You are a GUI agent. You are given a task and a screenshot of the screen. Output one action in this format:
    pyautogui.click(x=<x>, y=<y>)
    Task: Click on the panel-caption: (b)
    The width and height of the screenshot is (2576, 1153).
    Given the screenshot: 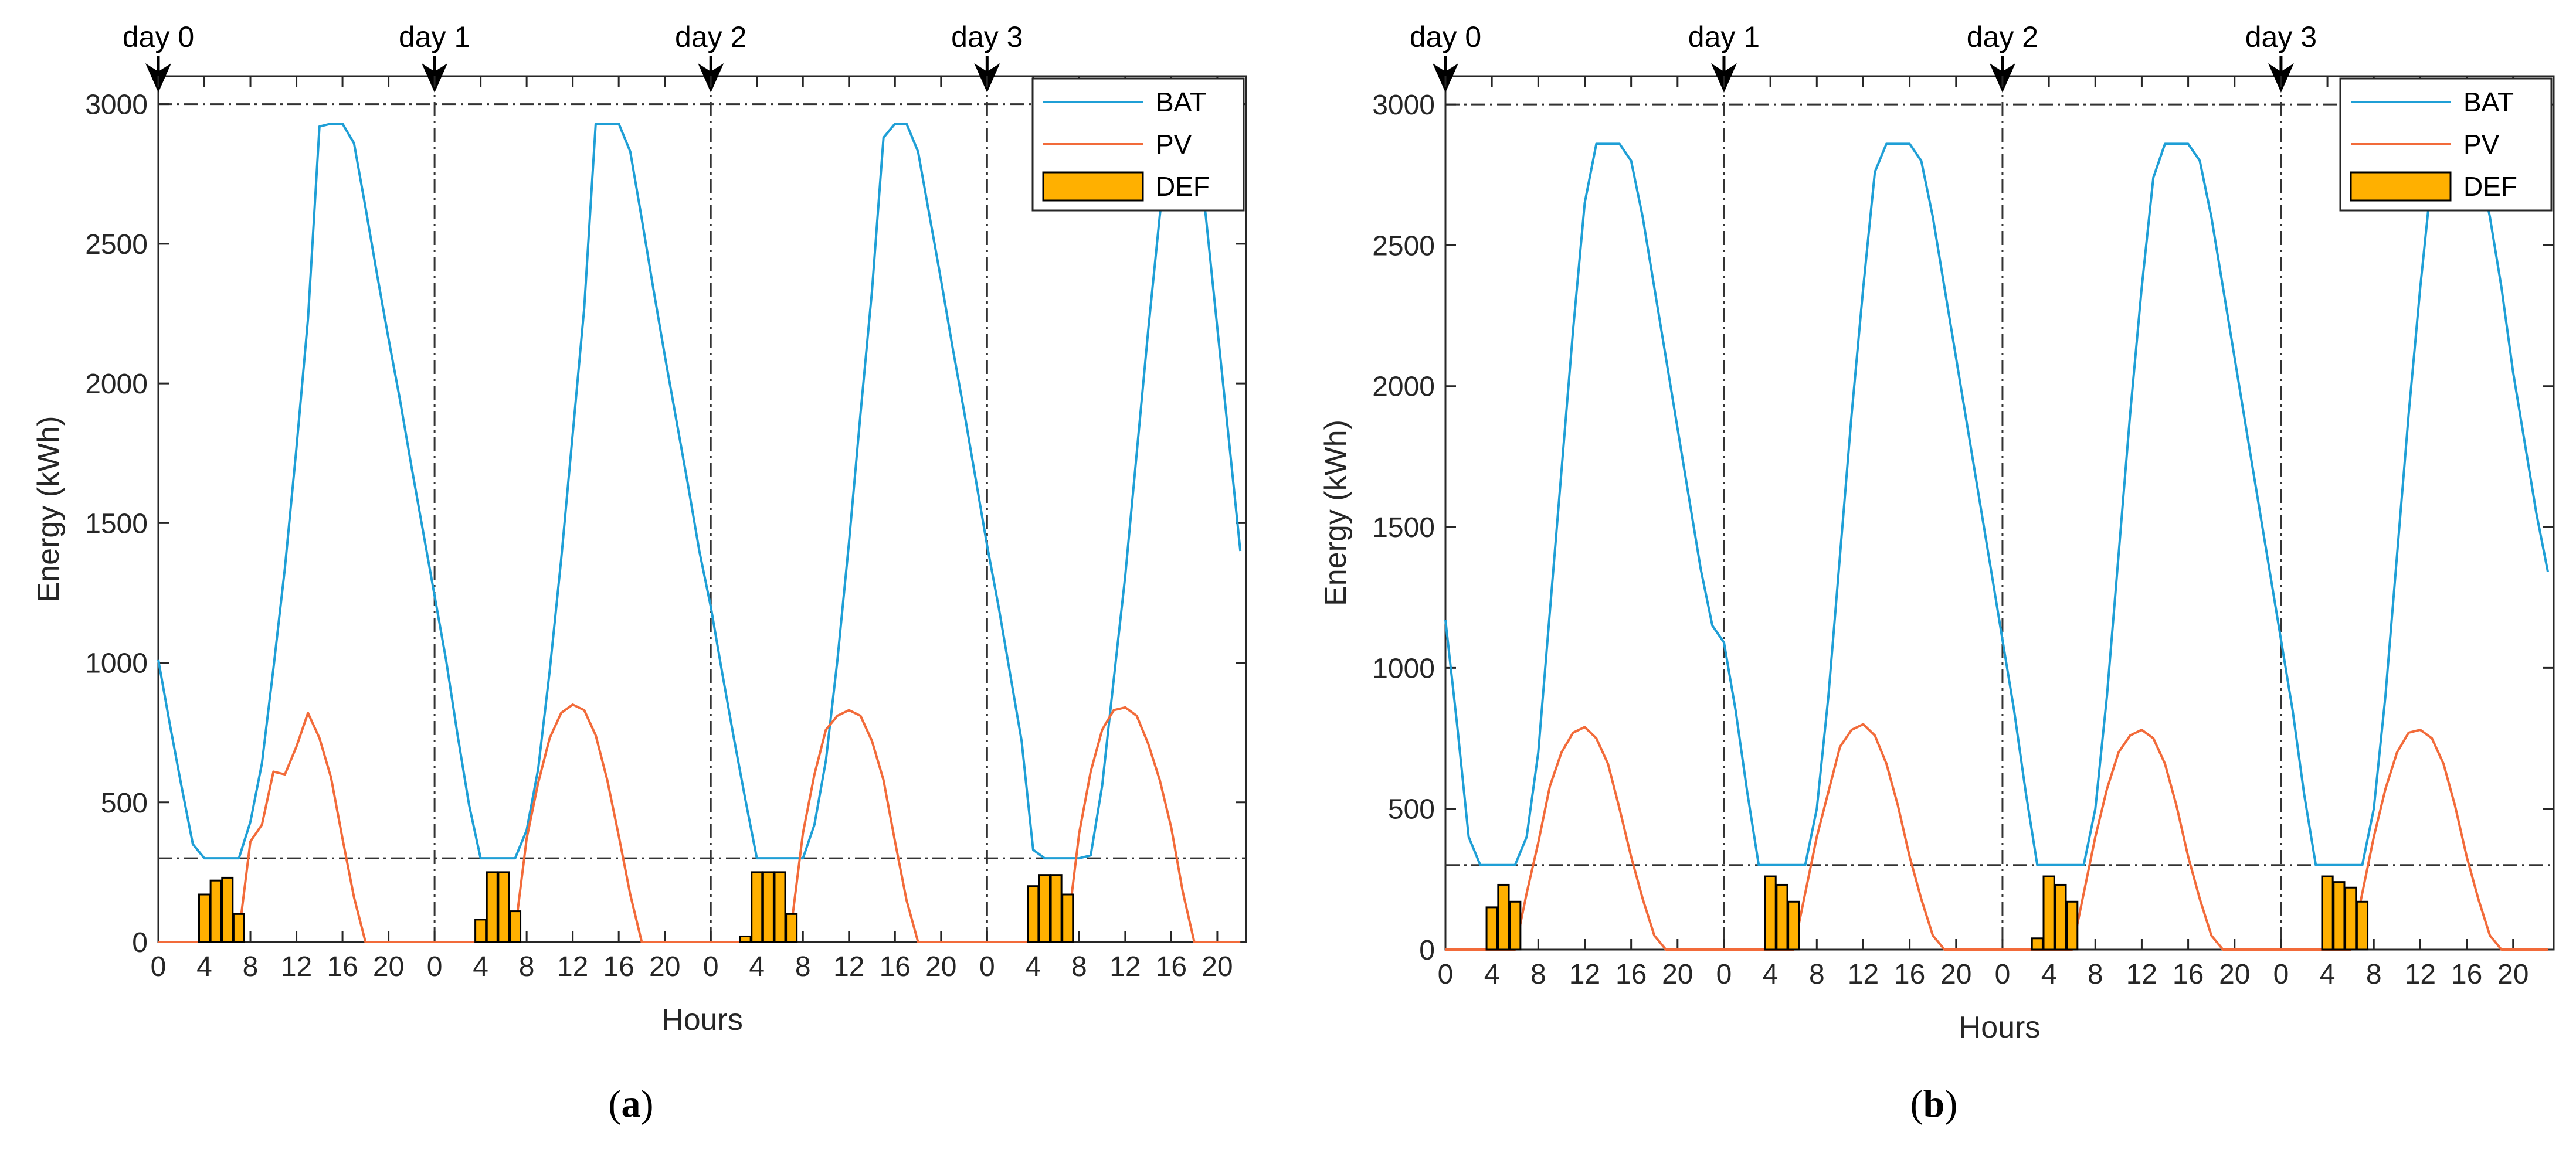 What is the action you would take?
    pyautogui.click(x=1934, y=1104)
    